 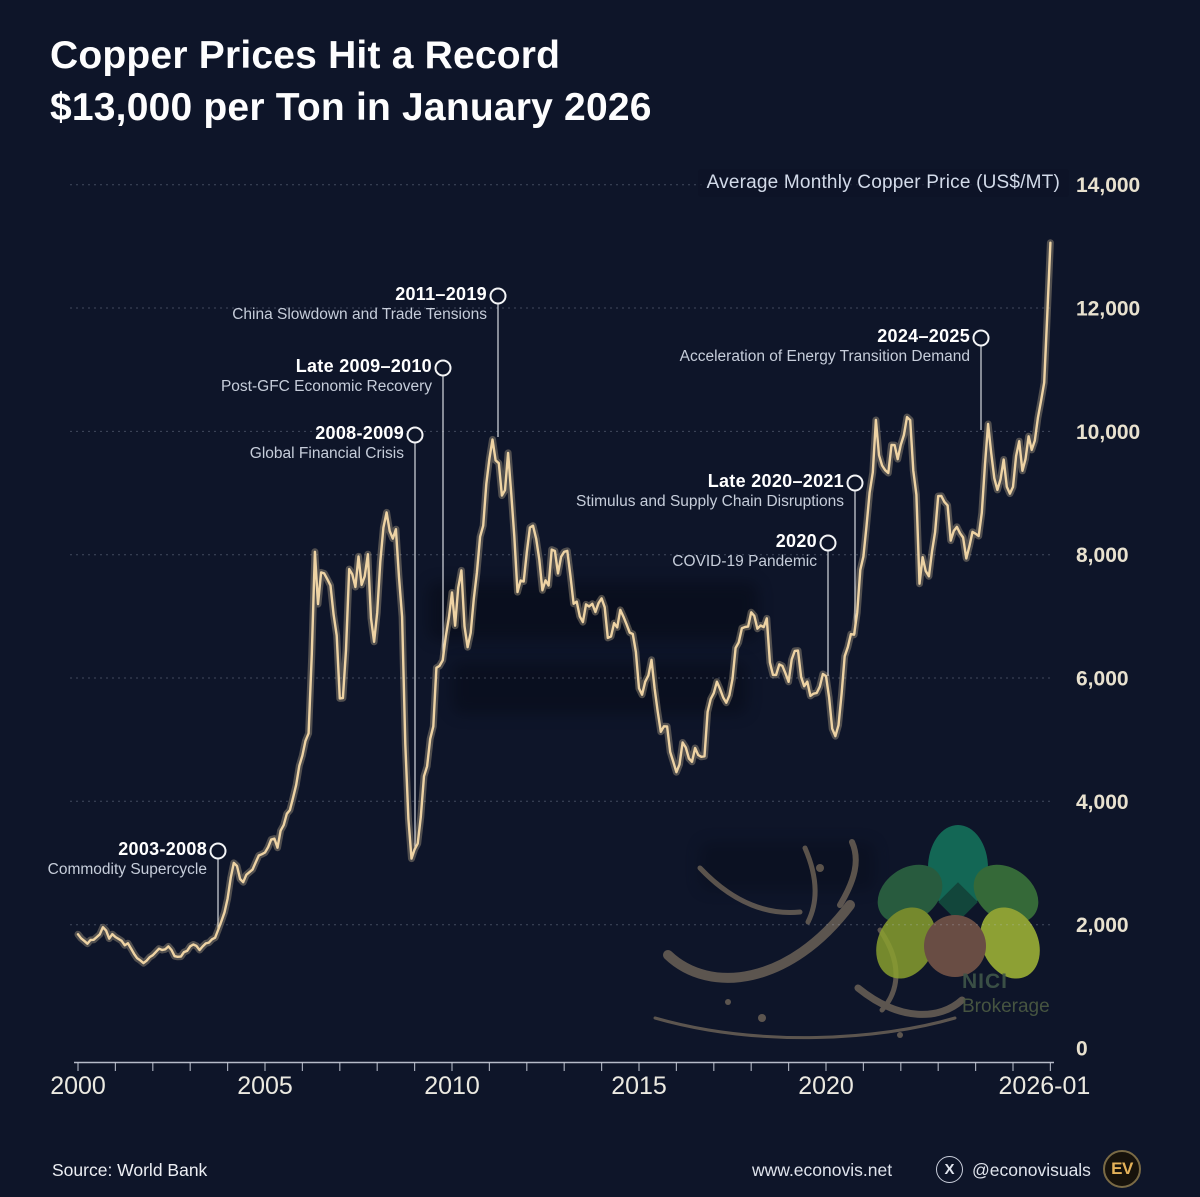 I want to click on x-tick-label: 2026-01, so click(x=1045, y=1086).